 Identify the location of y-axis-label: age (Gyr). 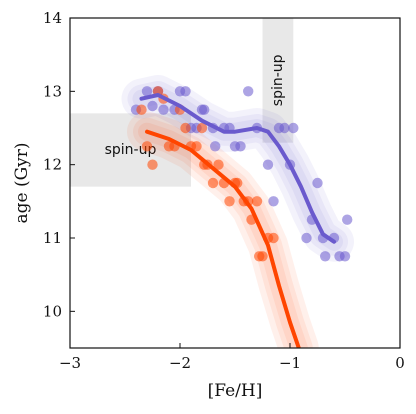
(22, 182).